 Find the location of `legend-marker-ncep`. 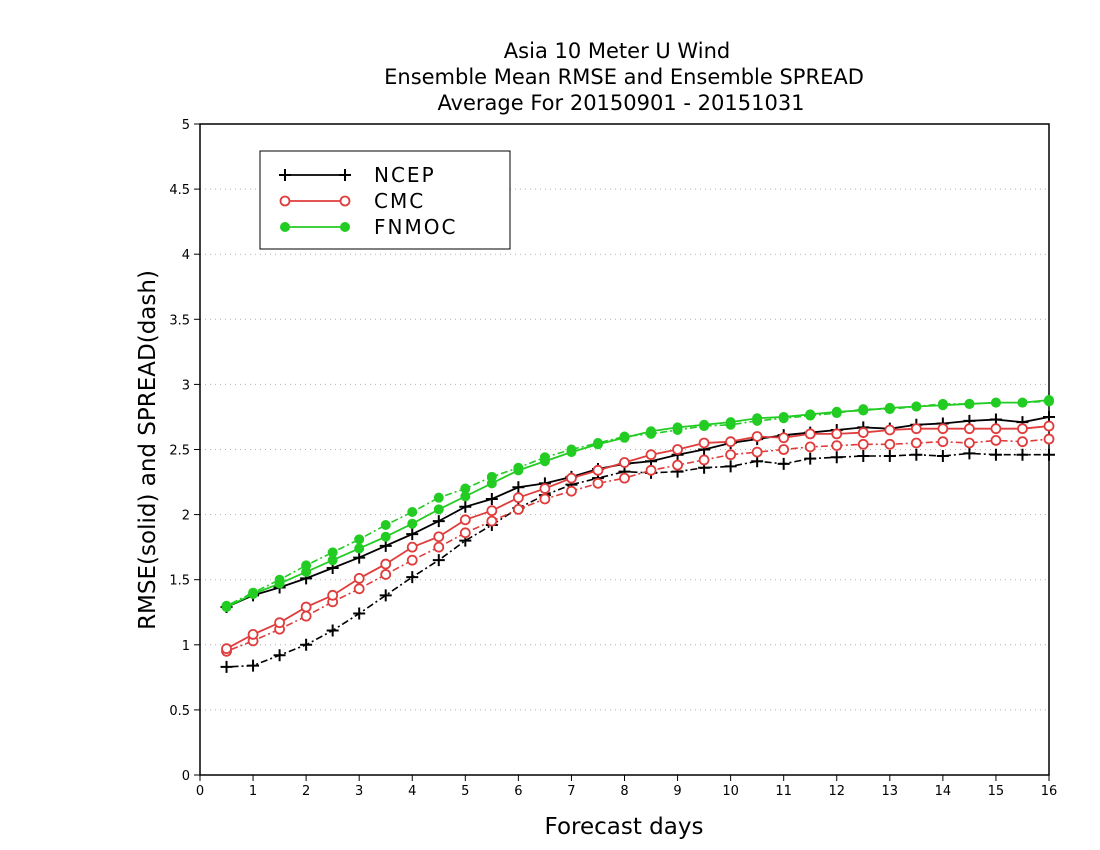

legend-marker-ncep is located at coordinates (285, 175).